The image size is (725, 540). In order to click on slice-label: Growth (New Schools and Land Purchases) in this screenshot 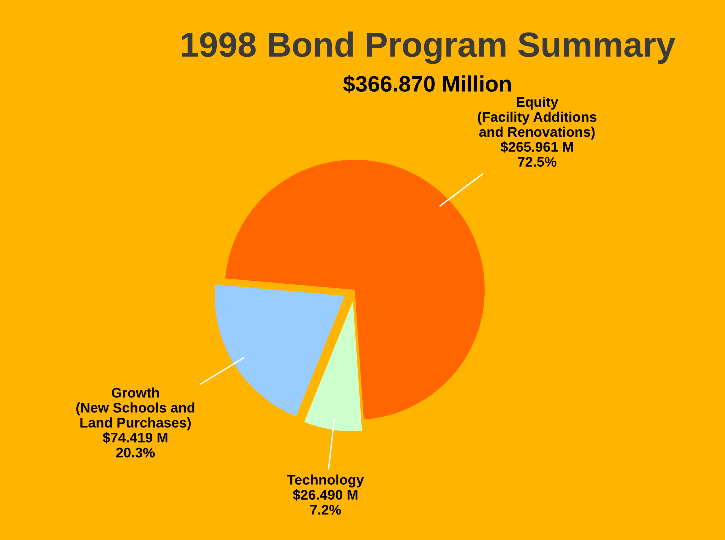, I will do `click(135, 409)`.